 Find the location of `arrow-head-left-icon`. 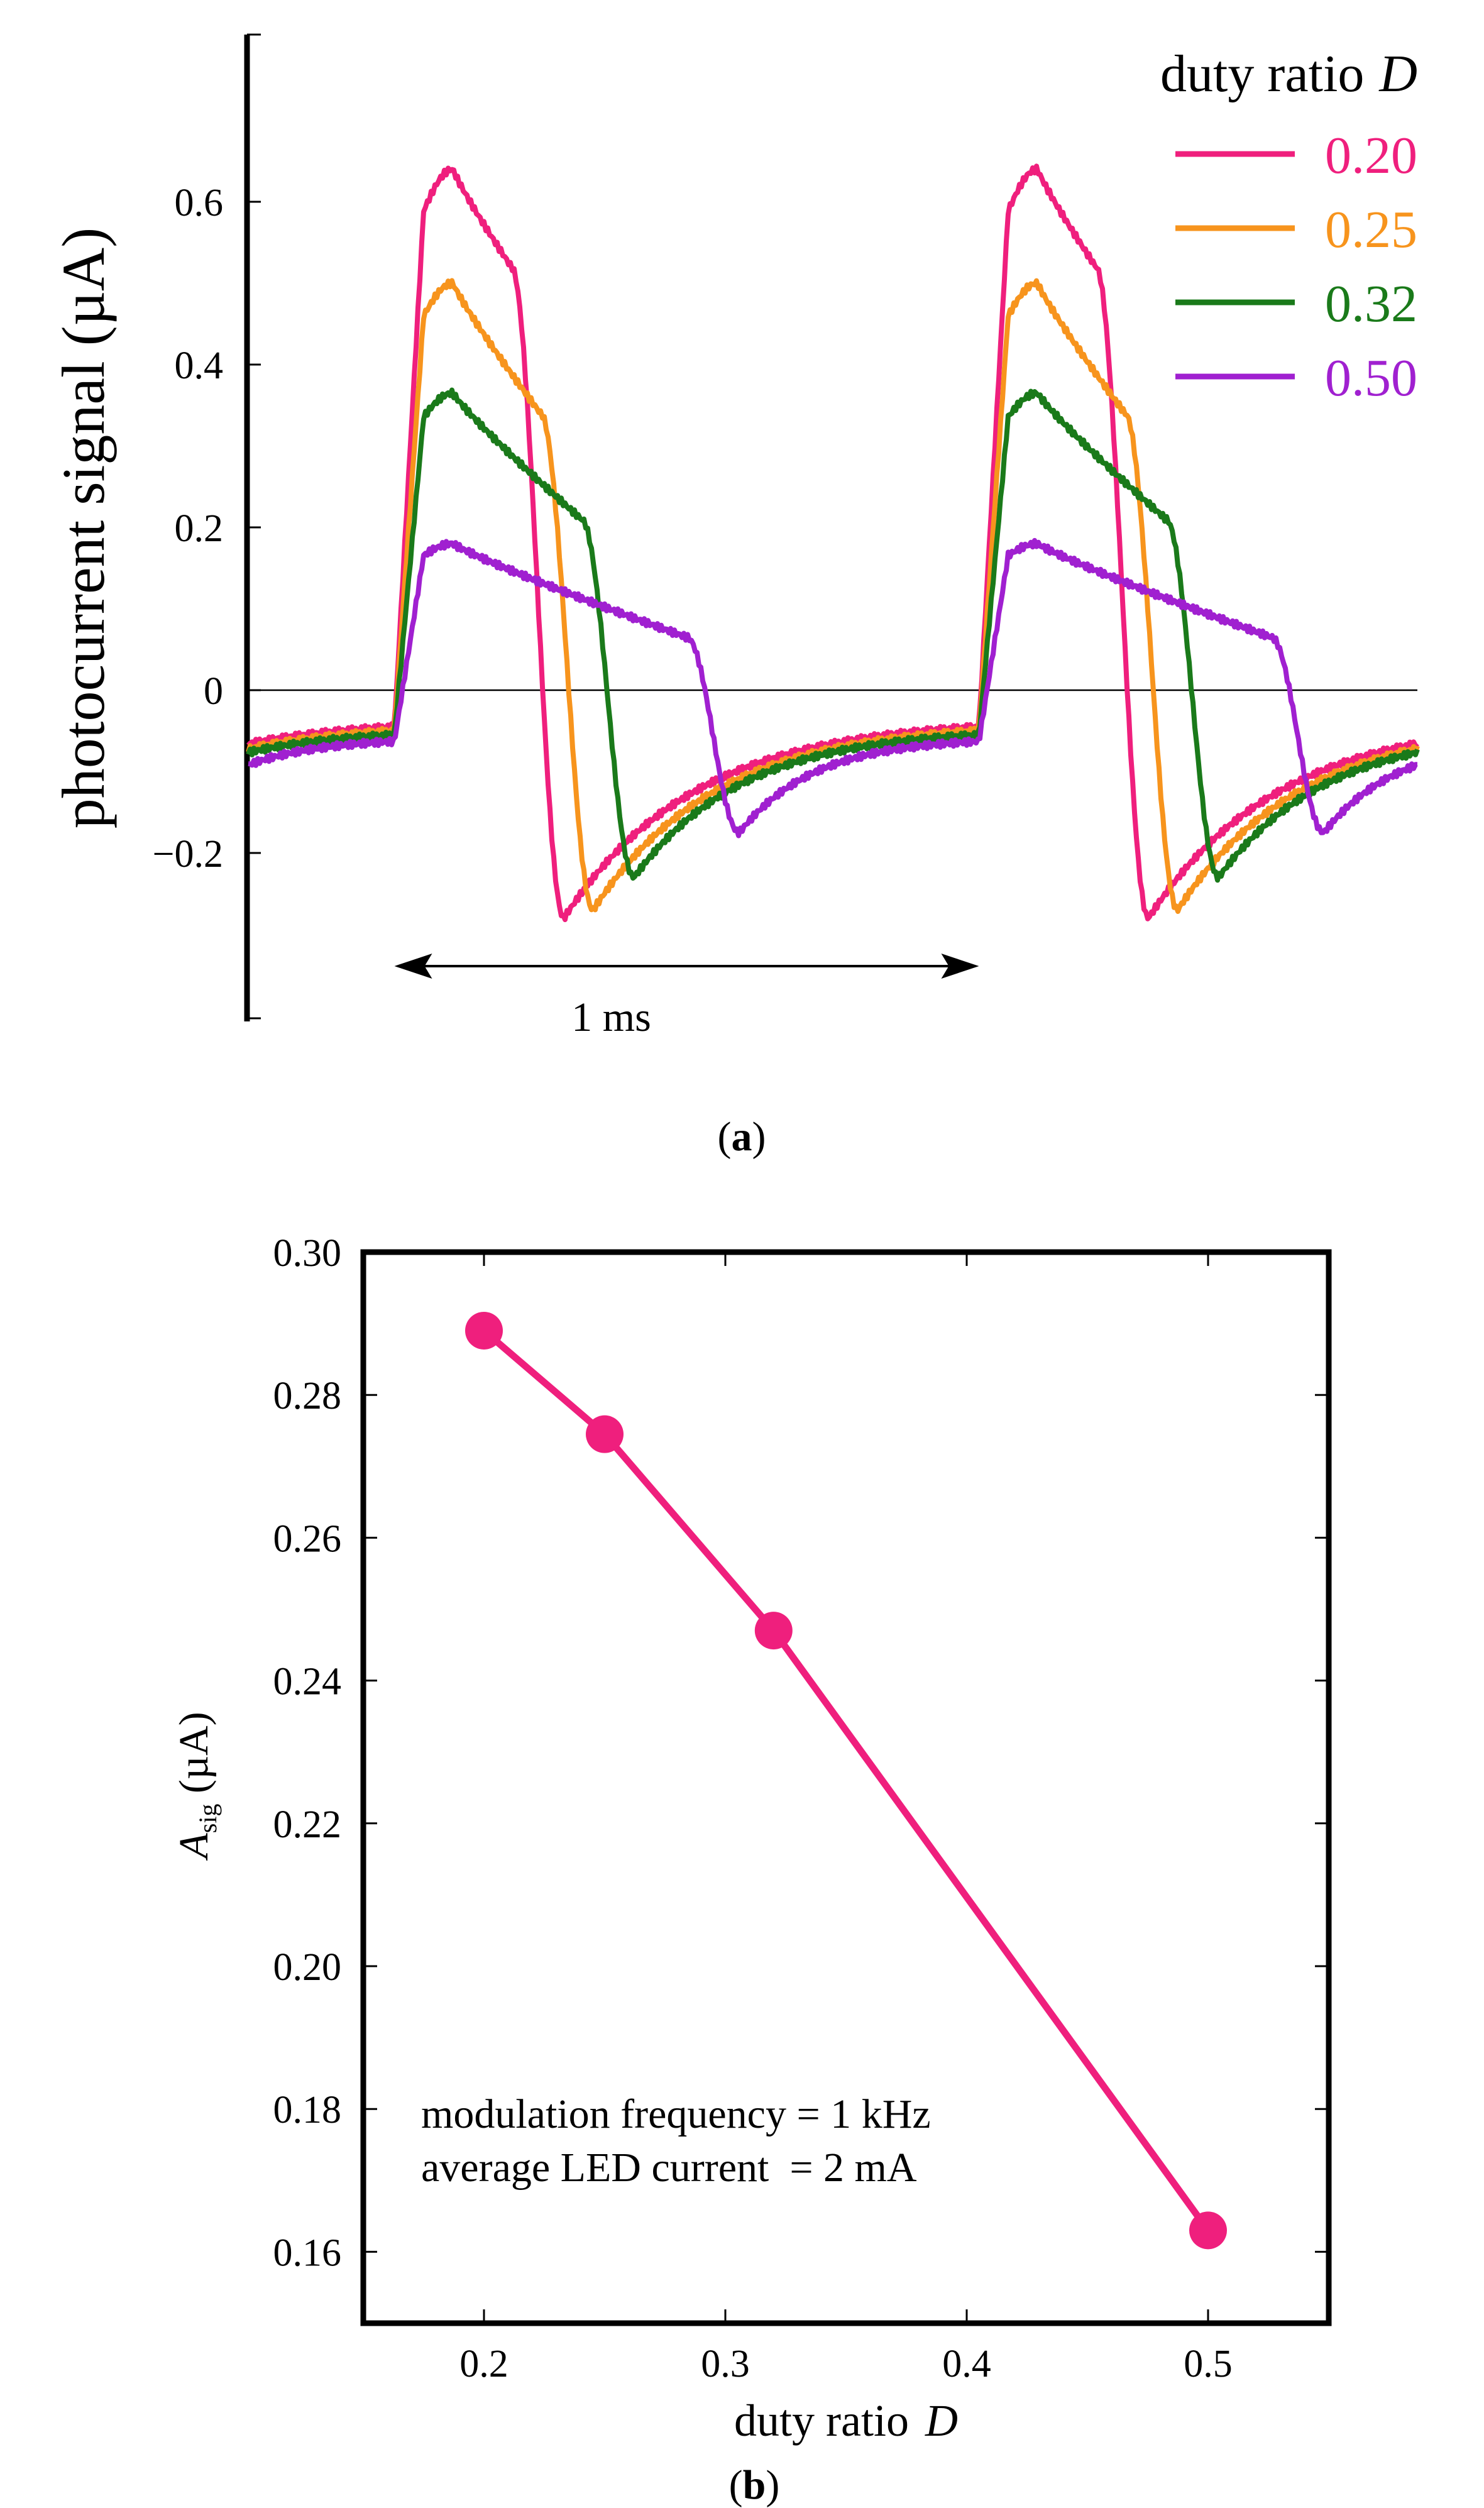

arrow-head-left-icon is located at coordinates (413, 966).